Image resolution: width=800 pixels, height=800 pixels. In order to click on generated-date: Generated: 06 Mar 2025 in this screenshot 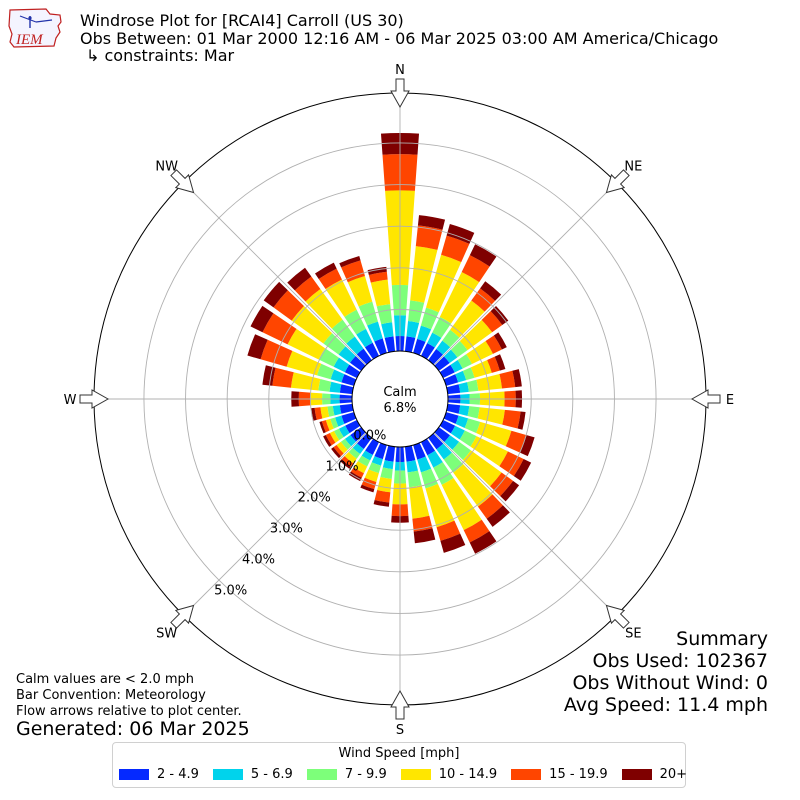, I will do `click(133, 729)`.